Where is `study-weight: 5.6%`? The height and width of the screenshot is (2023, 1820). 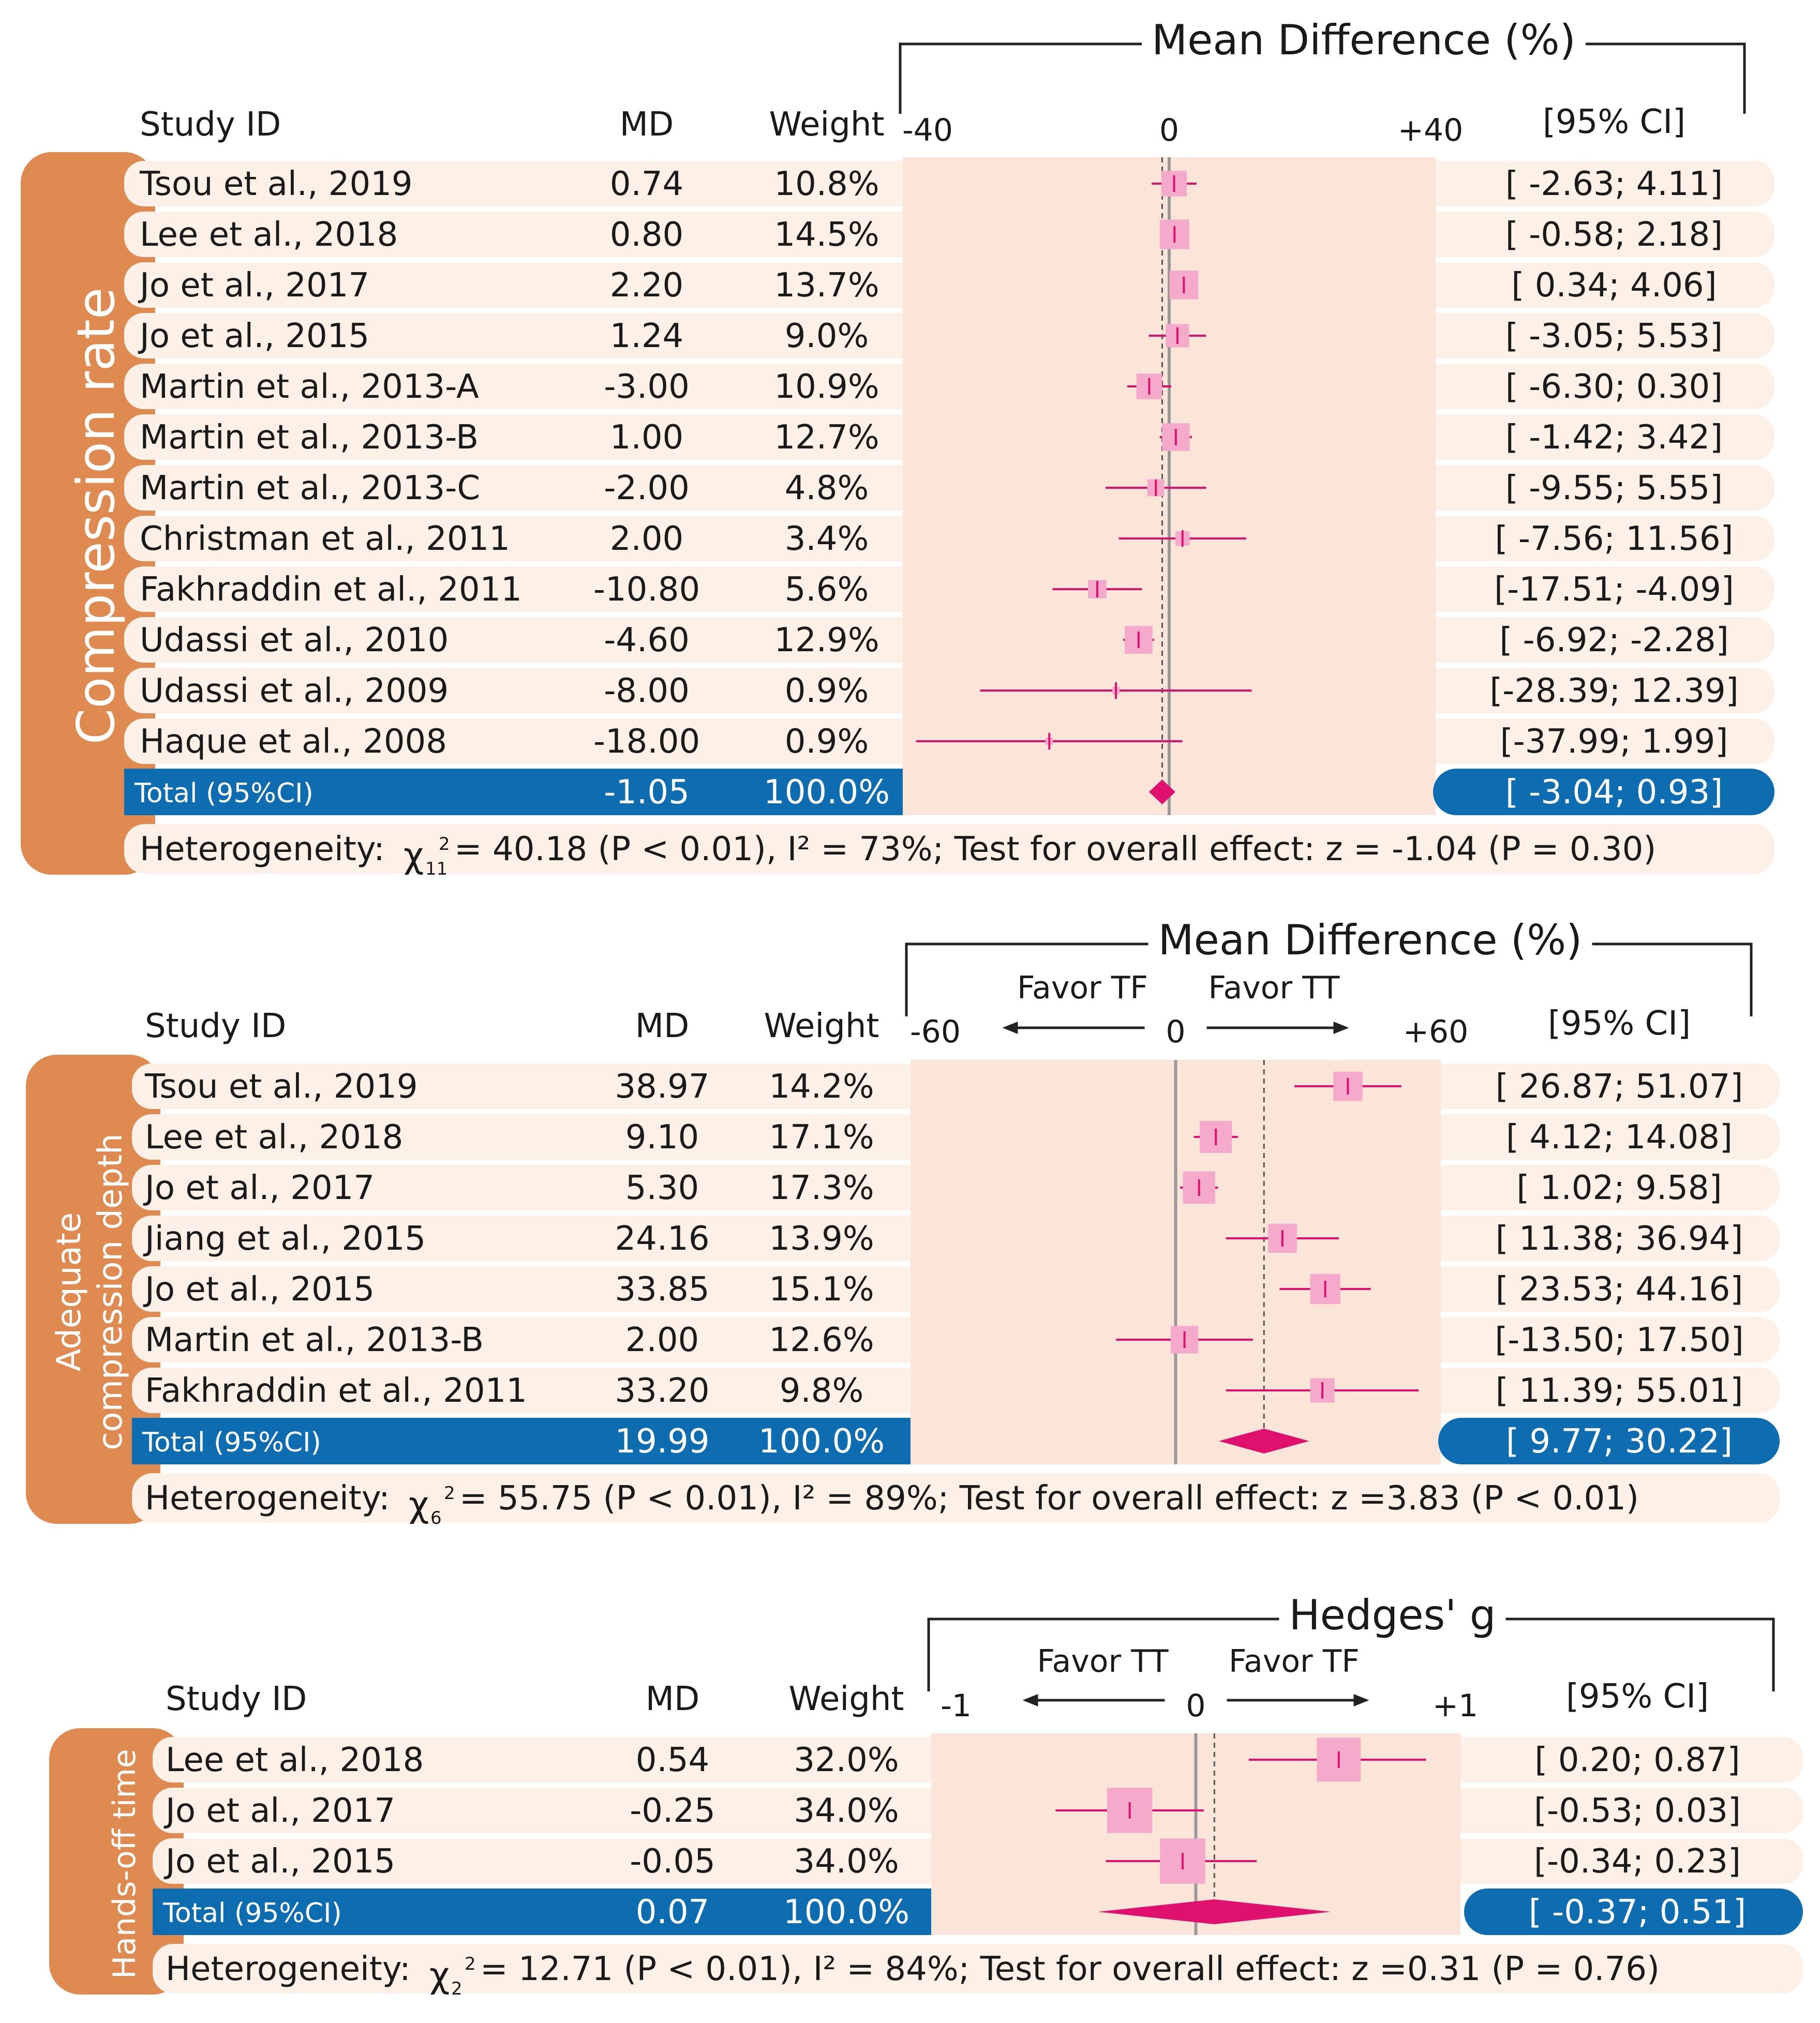
study-weight: 5.6% is located at coordinates (827, 590).